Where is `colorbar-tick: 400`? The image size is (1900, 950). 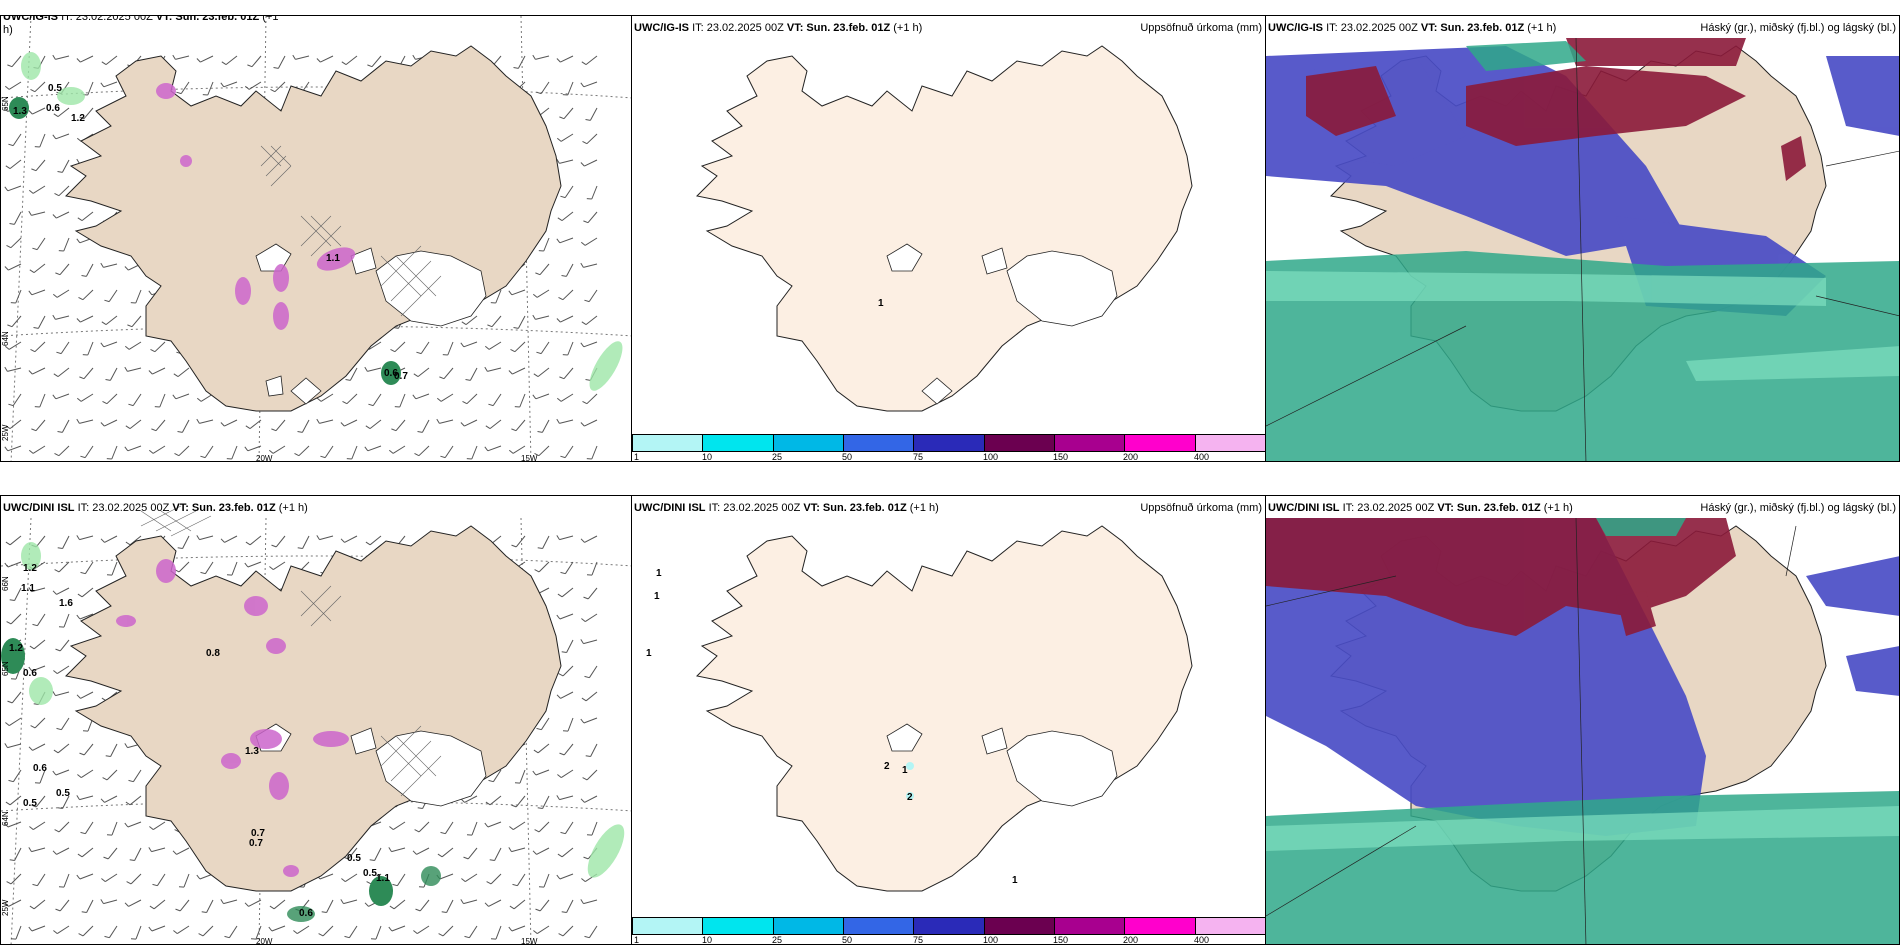
colorbar-tick: 400 is located at coordinates (1202, 457).